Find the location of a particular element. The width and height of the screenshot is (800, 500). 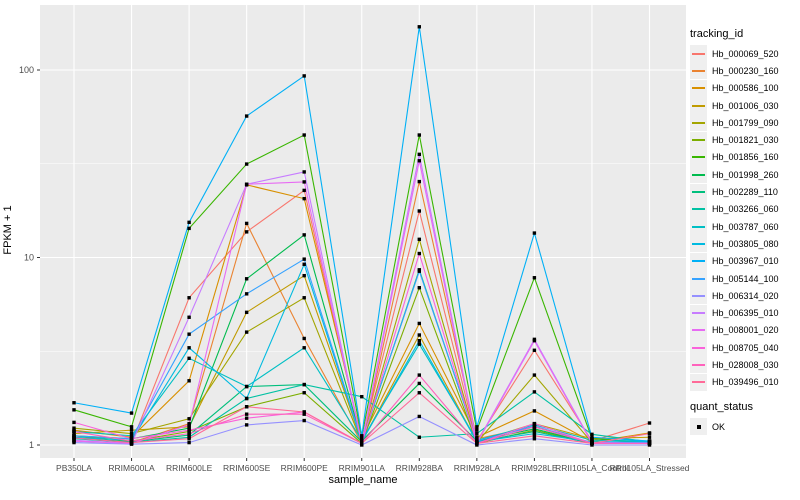

legend-item-label: Hb_008705_040 is located at coordinates (745, 347).